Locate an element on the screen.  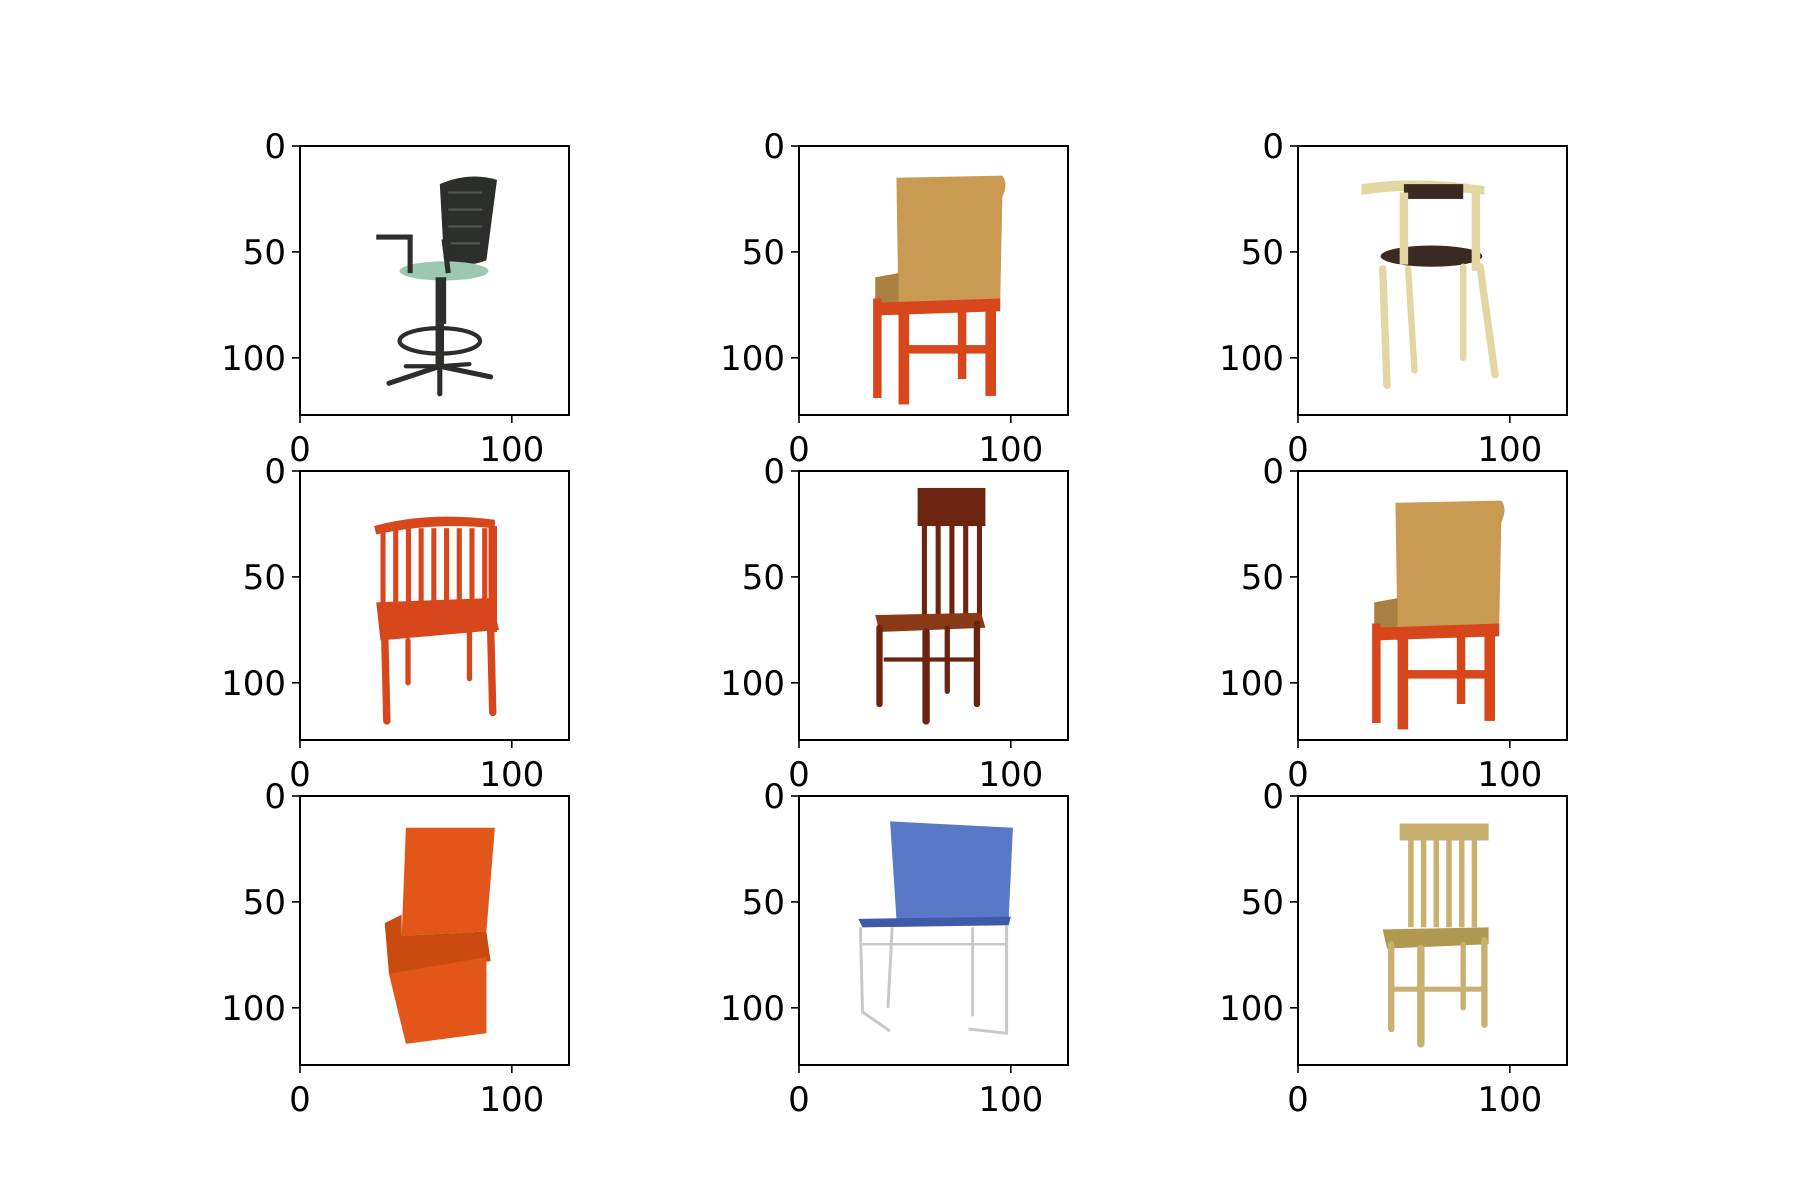
office-chair-image is located at coordinates (436, 286).